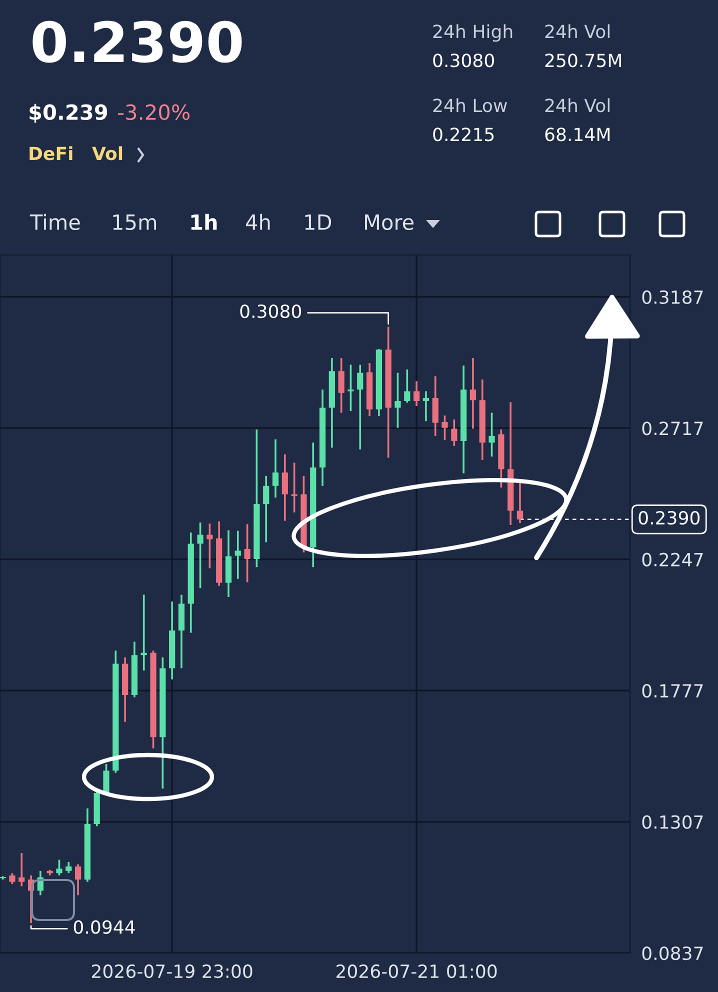  Describe the element at coordinates (472, 33) in the screenshot. I see `text: 24h High` at that location.